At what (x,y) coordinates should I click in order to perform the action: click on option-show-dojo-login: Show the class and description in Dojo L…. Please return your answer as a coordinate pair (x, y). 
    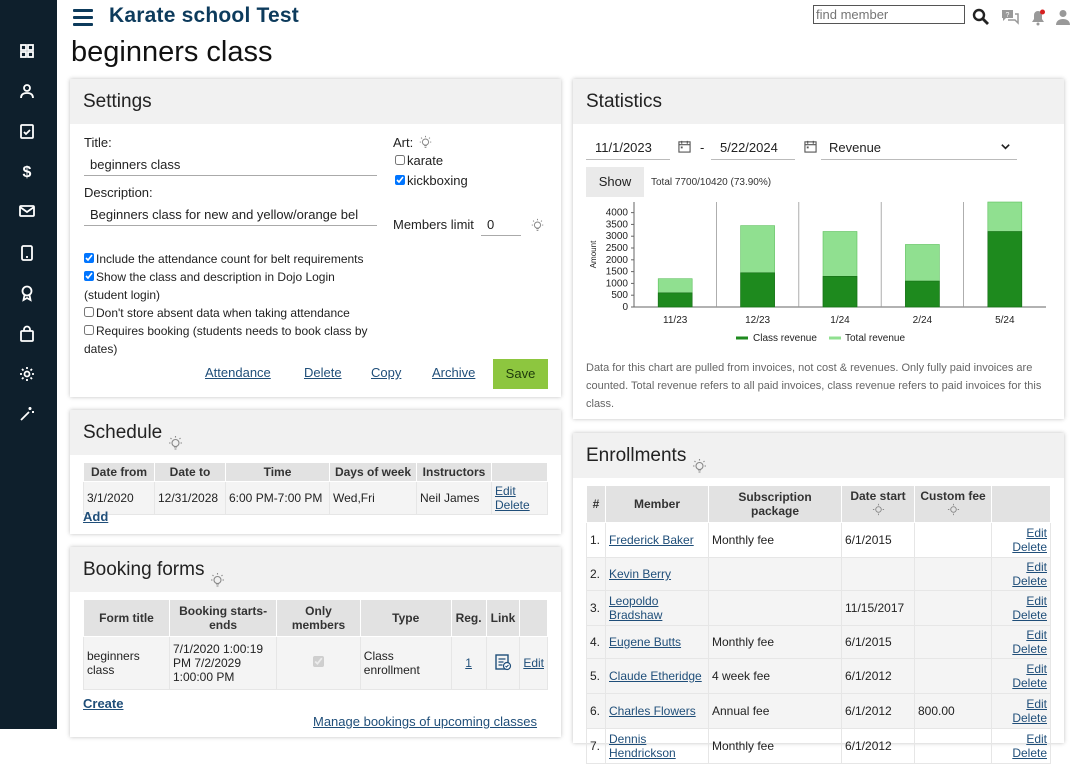
    Looking at the image, I should click on (209, 286).